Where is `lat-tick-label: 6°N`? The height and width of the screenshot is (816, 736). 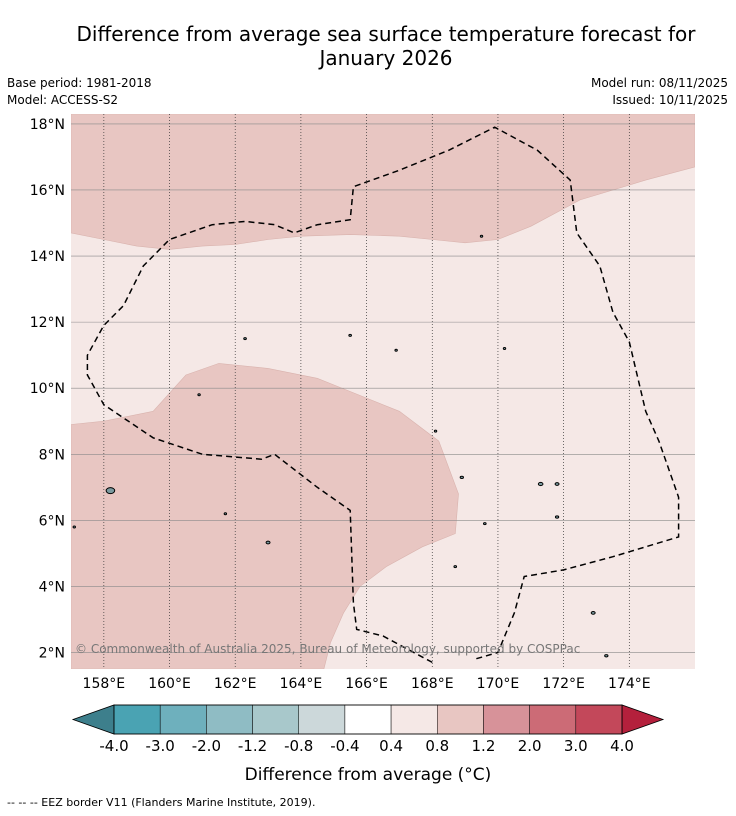 lat-tick-label: 6°N is located at coordinates (52, 521).